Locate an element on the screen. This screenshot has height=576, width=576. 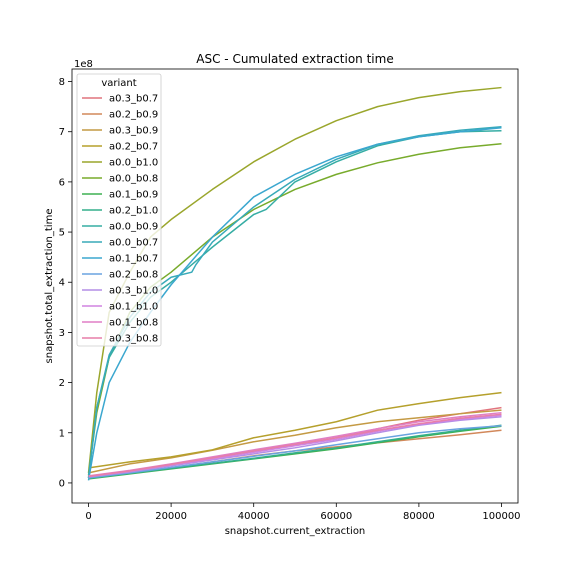
y-tick-label: 2 is located at coordinates (62, 383).